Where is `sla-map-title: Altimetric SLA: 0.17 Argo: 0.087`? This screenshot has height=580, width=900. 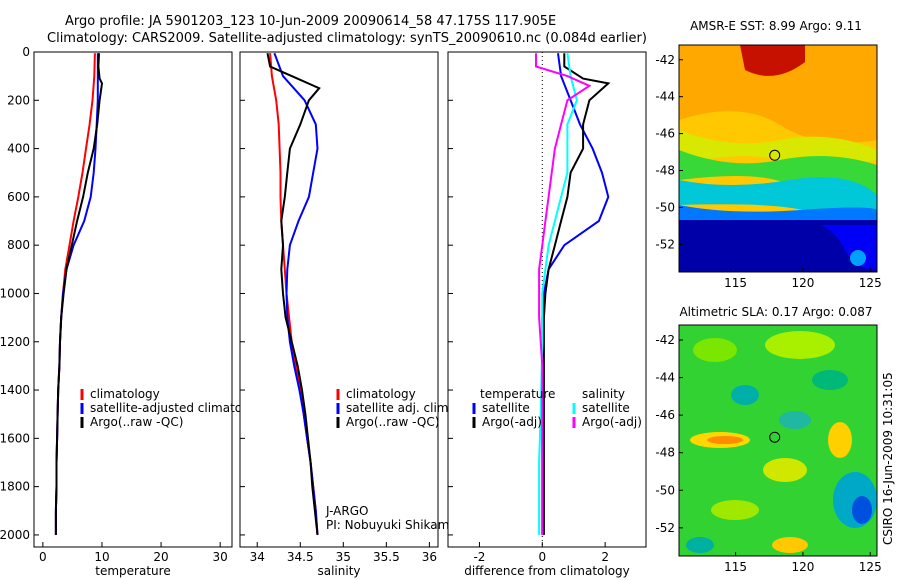 sla-map-title: Altimetric SLA: 0.17 Argo: 0.087 is located at coordinates (775, 312).